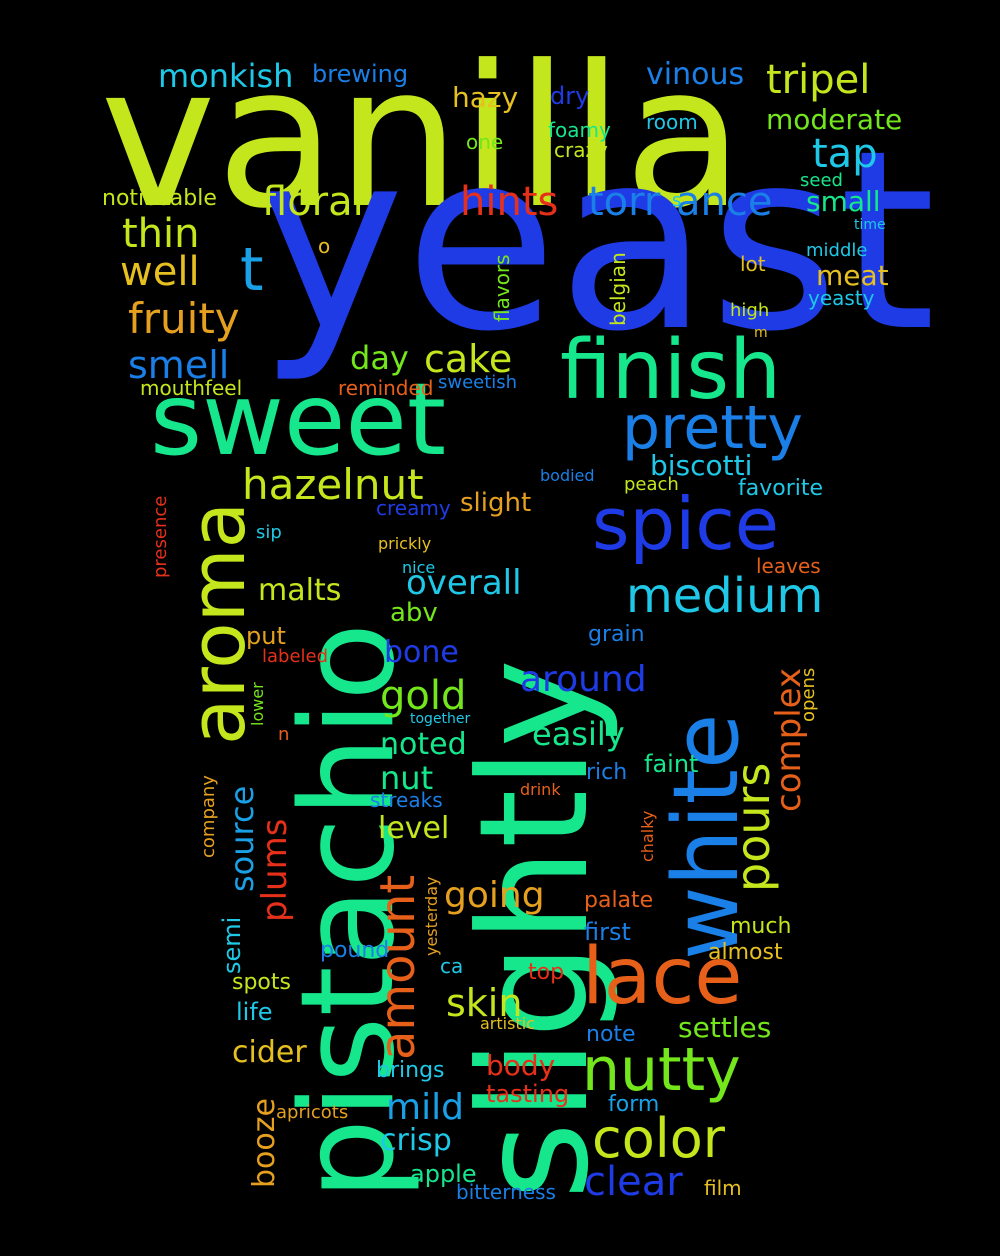 The width and height of the screenshot is (1000, 1256). I want to click on word-o: o, so click(324, 246).